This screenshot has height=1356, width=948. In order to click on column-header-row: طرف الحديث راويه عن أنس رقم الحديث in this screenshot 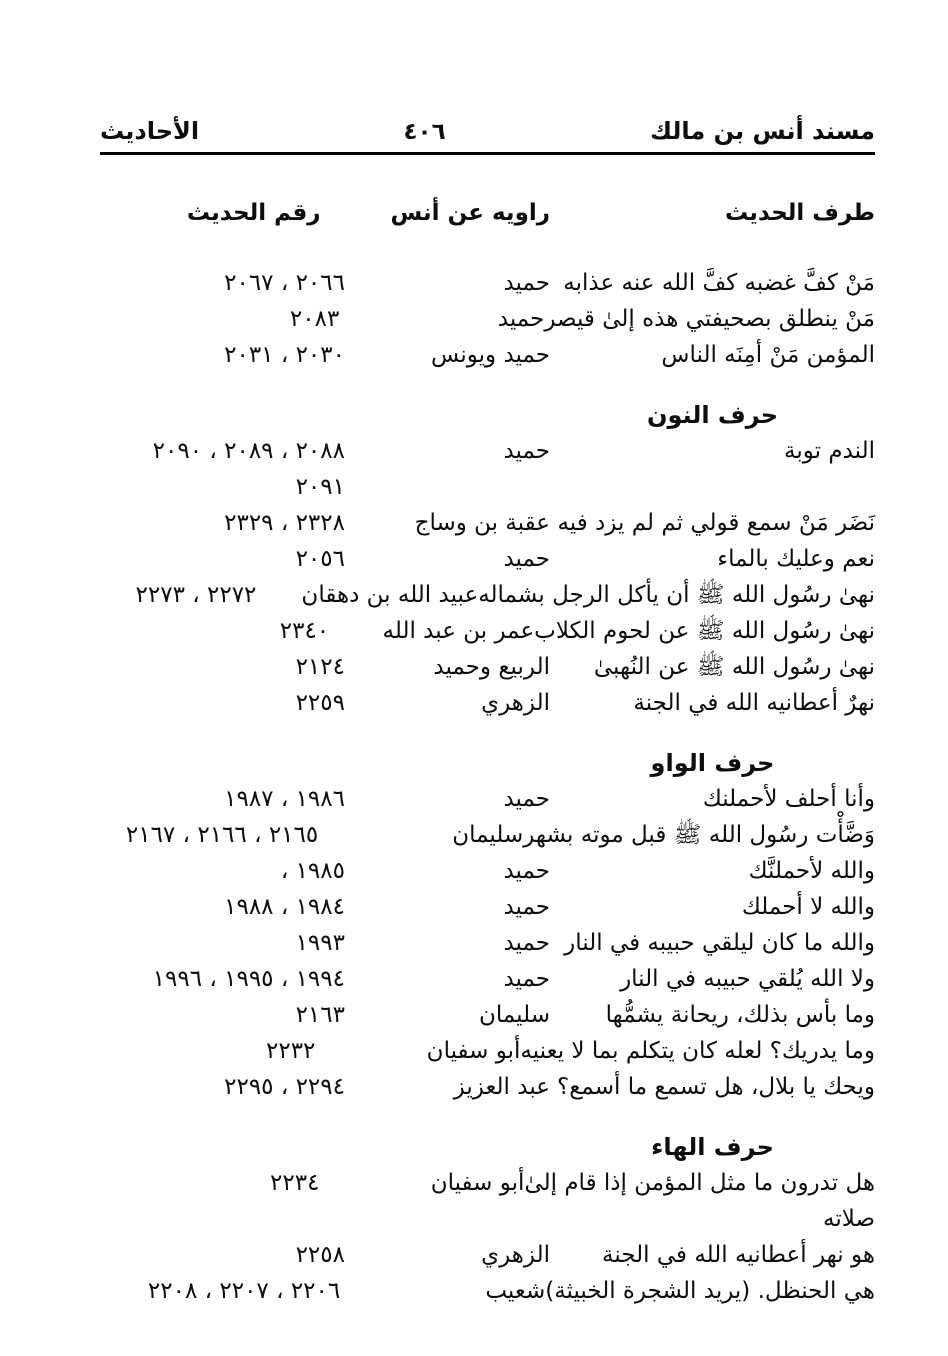, I will do `click(487, 213)`.